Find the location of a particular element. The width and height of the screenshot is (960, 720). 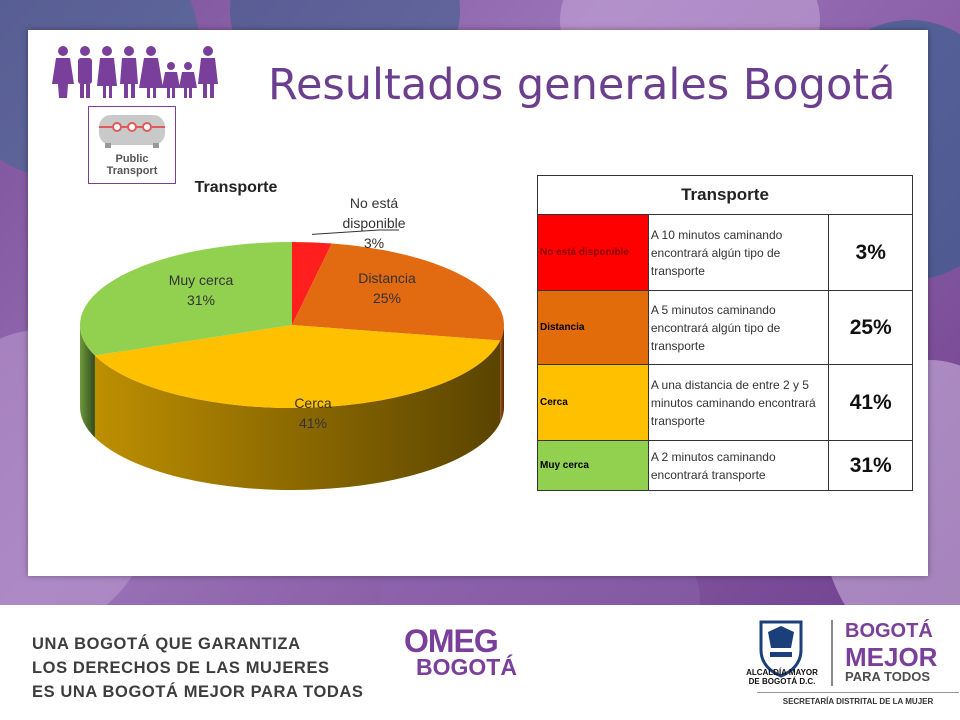

table-percent-cell: 41% is located at coordinates (870, 402).